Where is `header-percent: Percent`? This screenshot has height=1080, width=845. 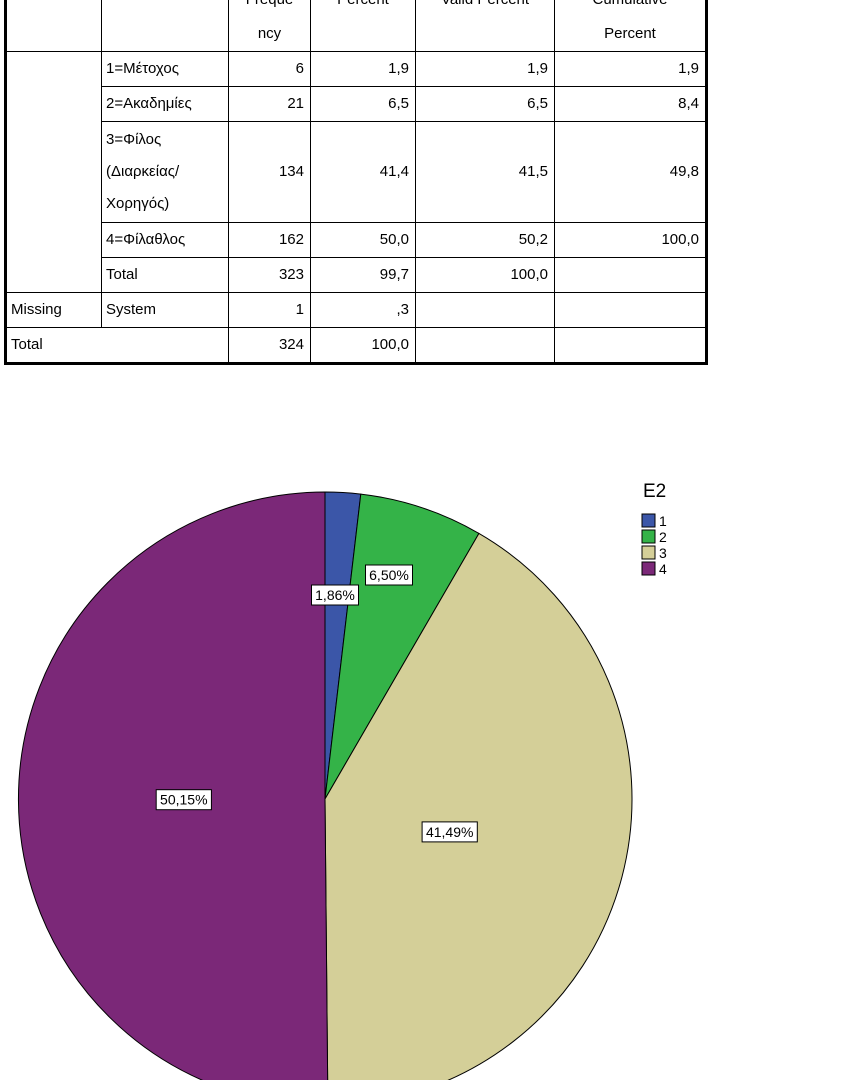 header-percent: Percent is located at coordinates (363, 26).